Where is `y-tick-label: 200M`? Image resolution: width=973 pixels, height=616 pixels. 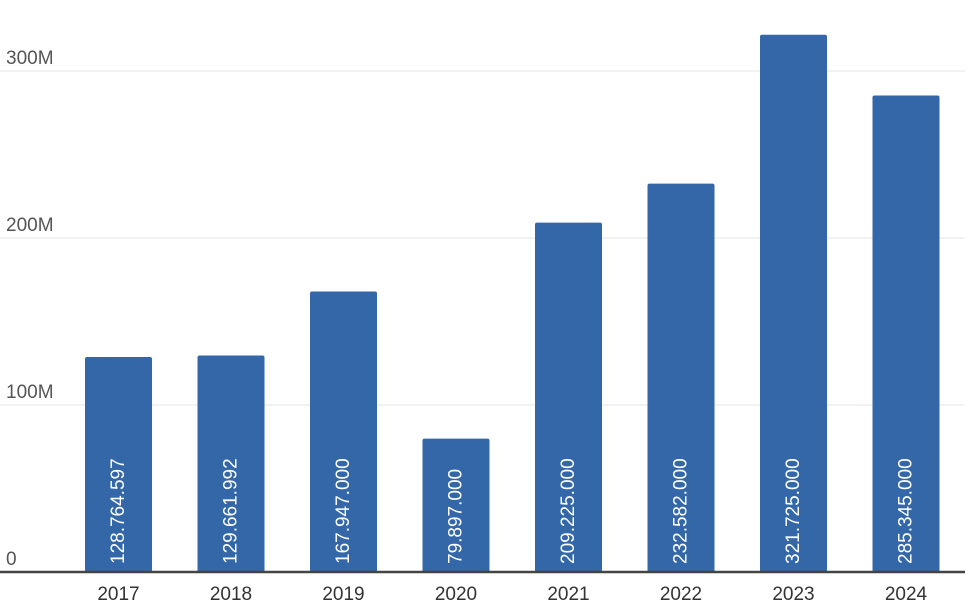
y-tick-label: 200M is located at coordinates (30, 225).